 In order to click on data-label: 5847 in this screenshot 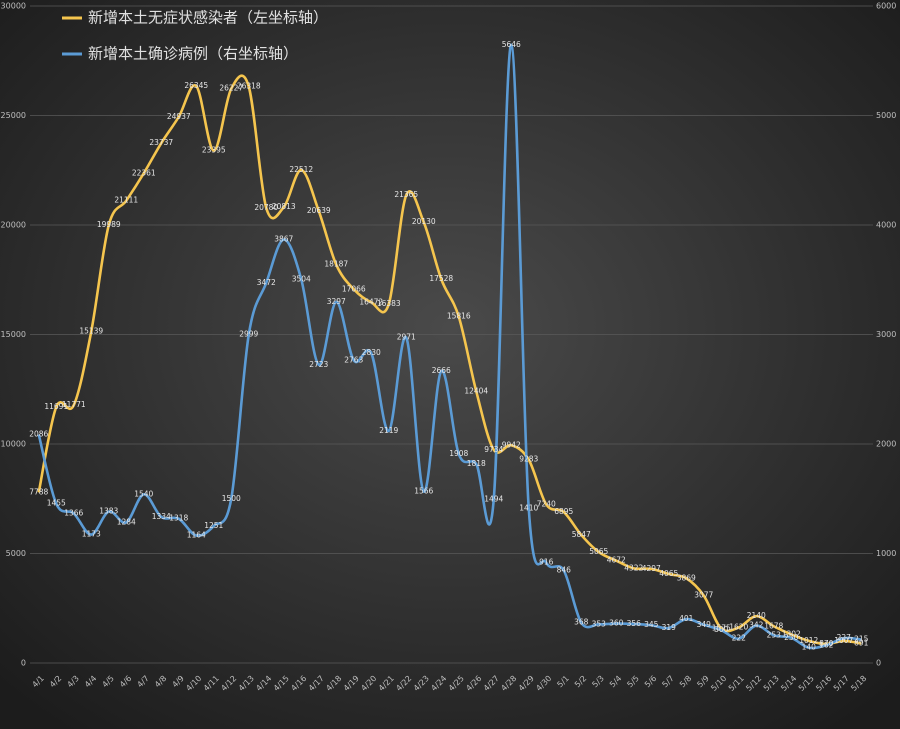, I will do `click(581, 534)`.